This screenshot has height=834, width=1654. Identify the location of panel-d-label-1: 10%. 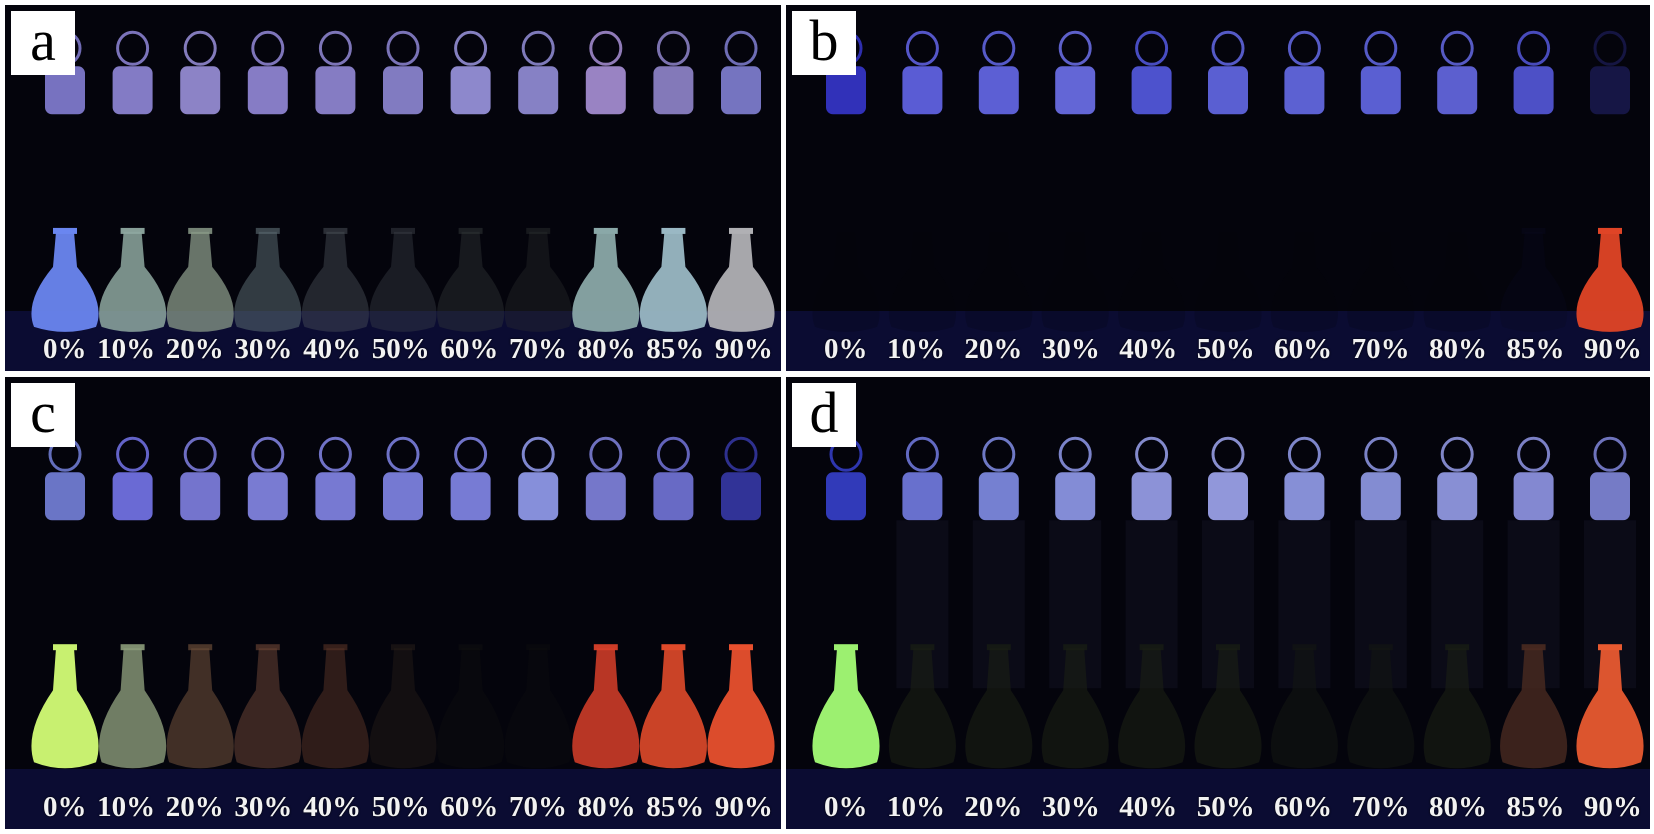
(915, 807).